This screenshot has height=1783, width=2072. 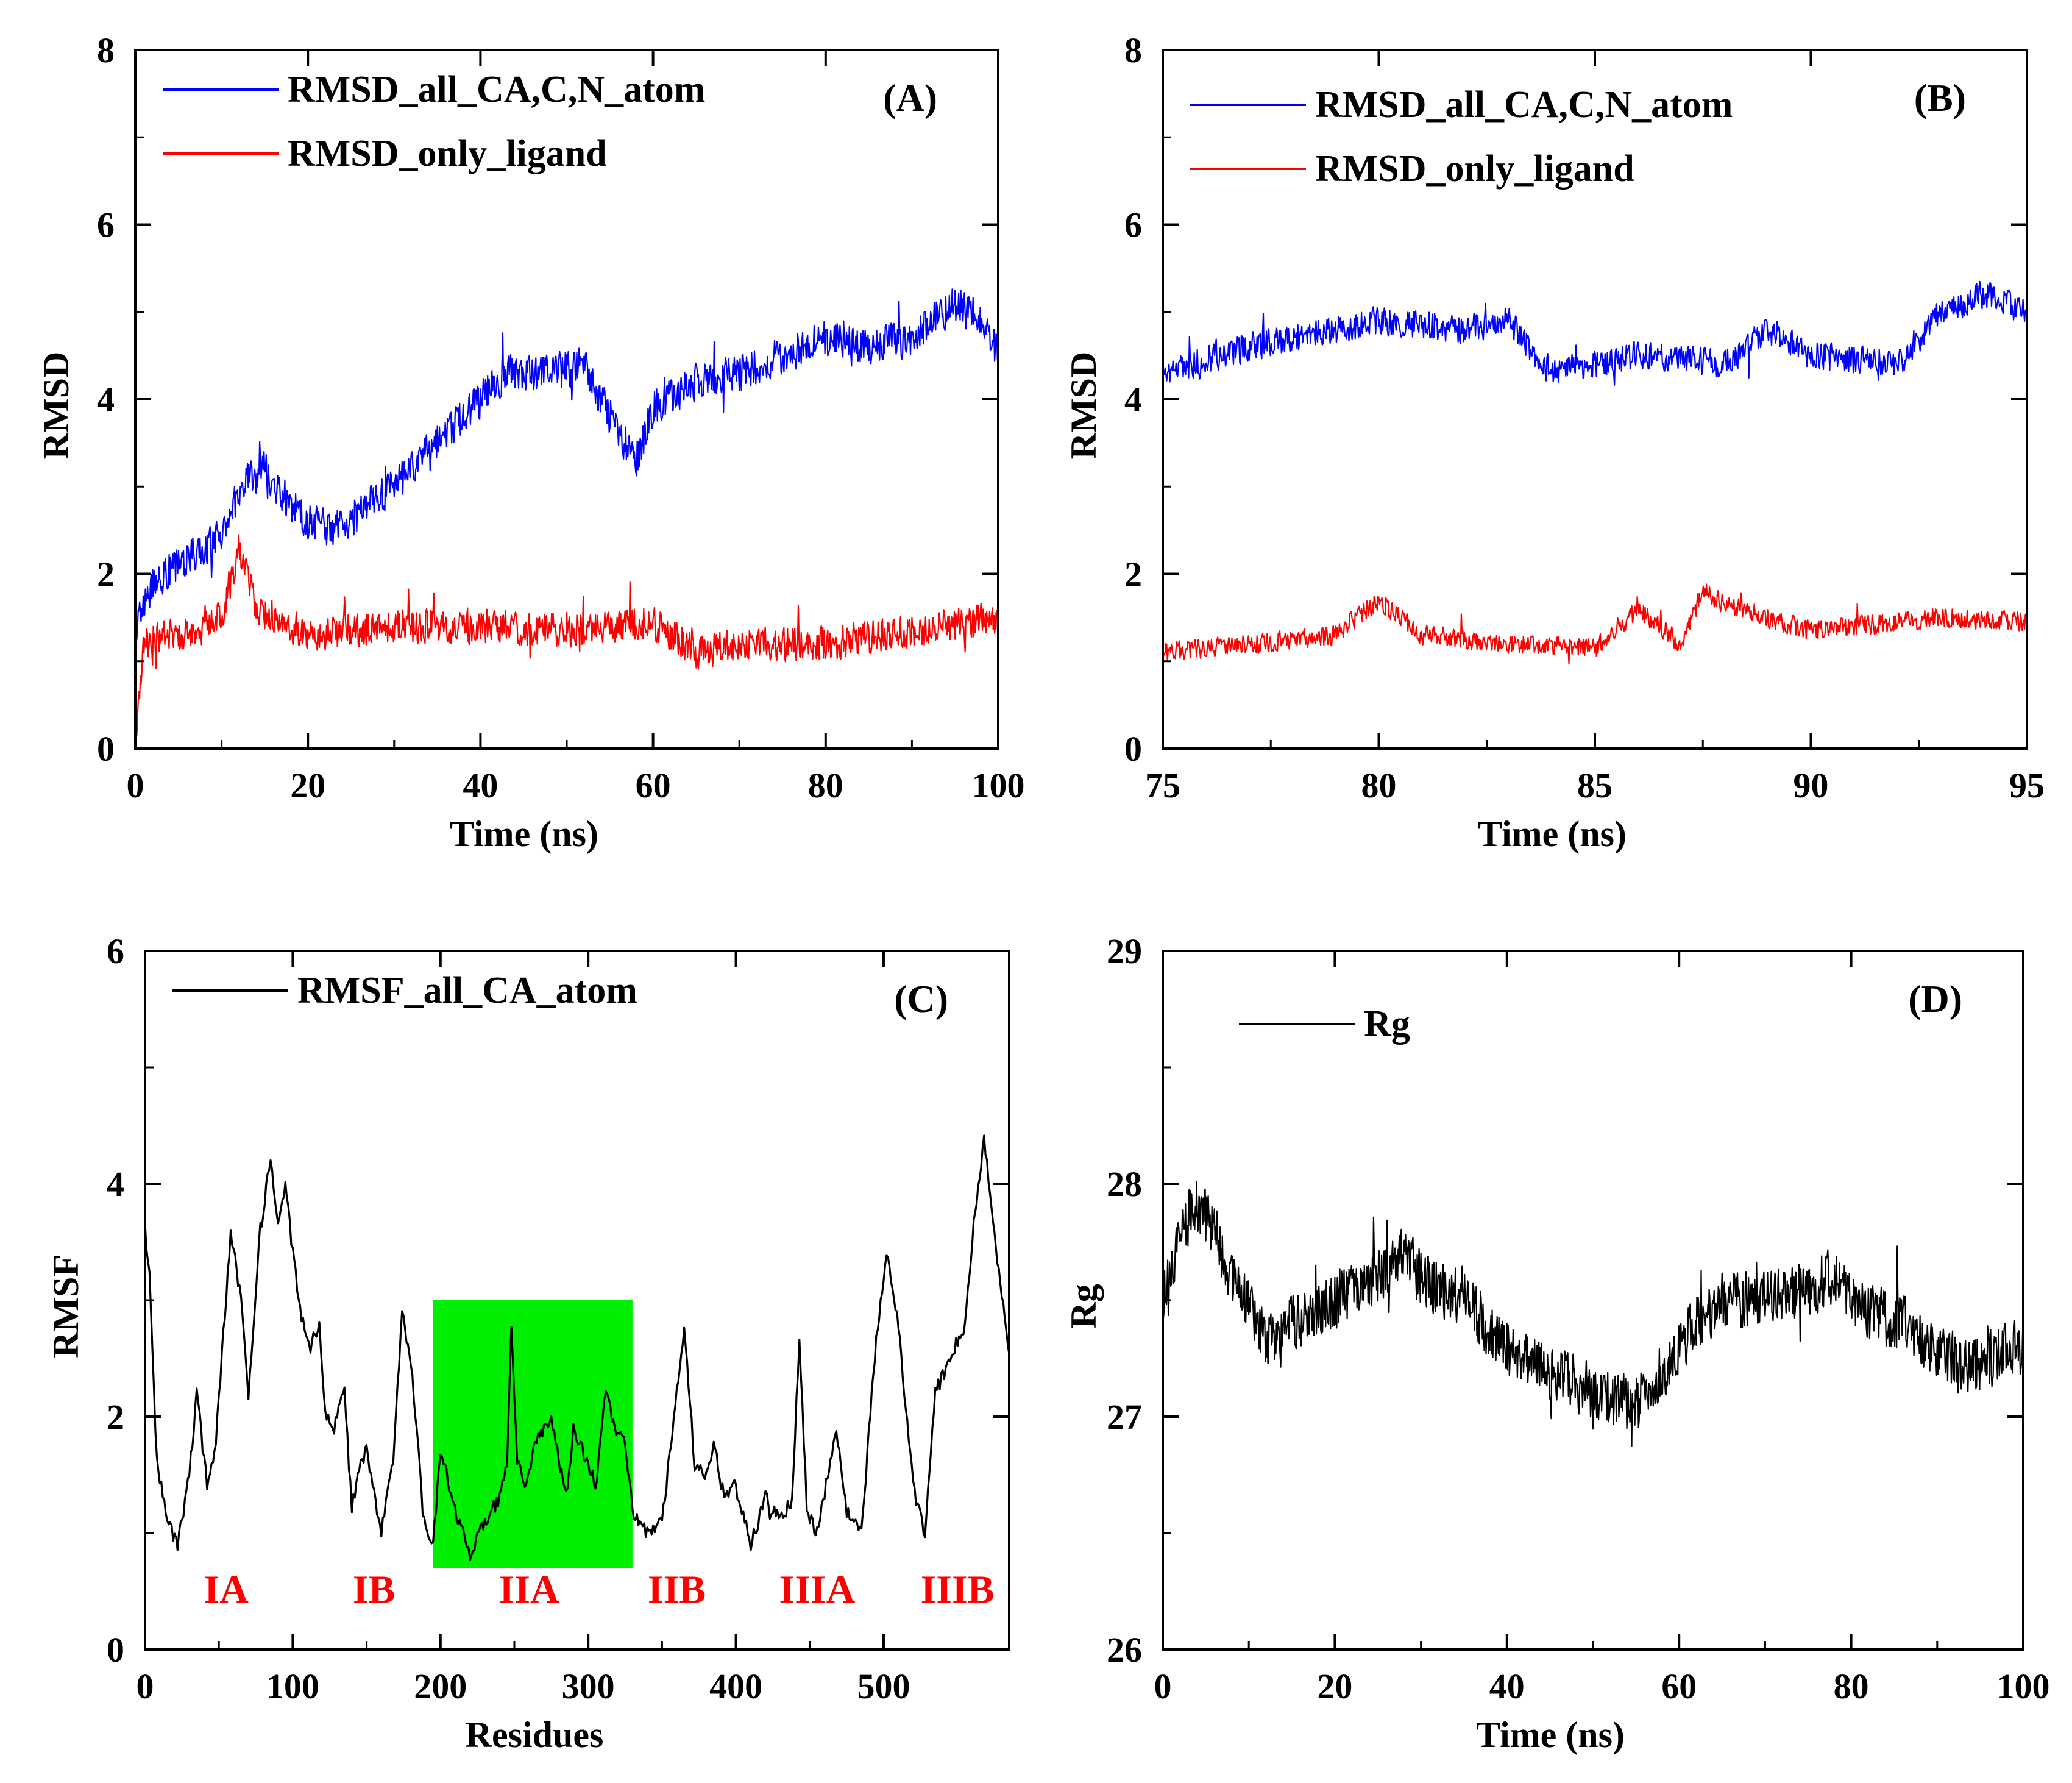 I want to click on y-tick-label: 28, so click(x=1124, y=1184).